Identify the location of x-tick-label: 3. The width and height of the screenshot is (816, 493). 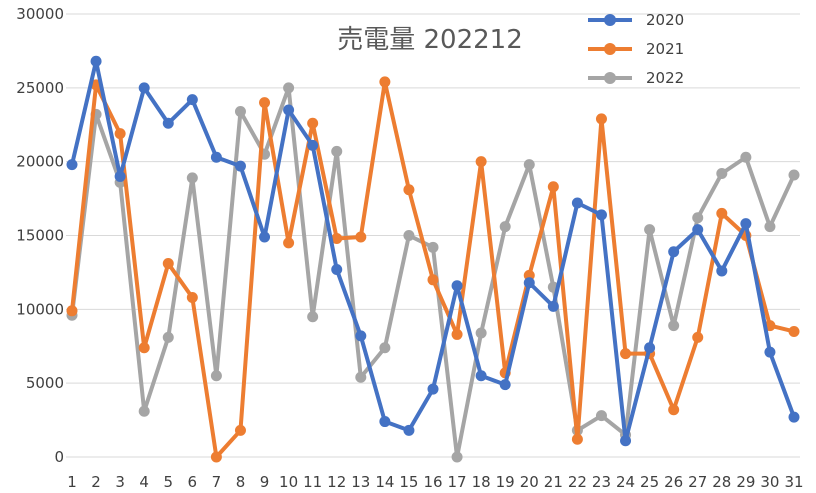
(120, 482).